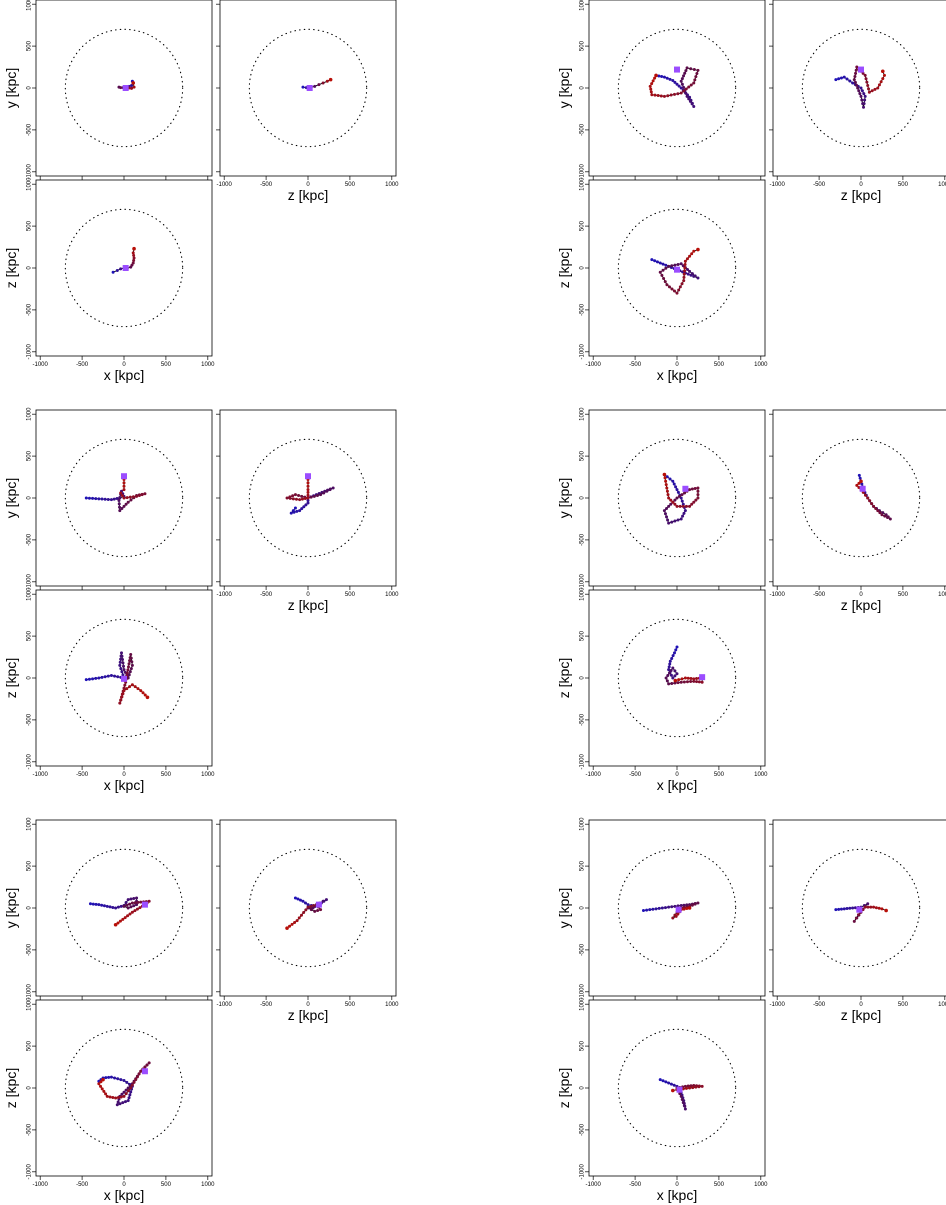 This screenshot has width=946, height=1205. What do you see at coordinates (583, 1045) in the screenshot?
I see `y-tick-label: 500` at bounding box center [583, 1045].